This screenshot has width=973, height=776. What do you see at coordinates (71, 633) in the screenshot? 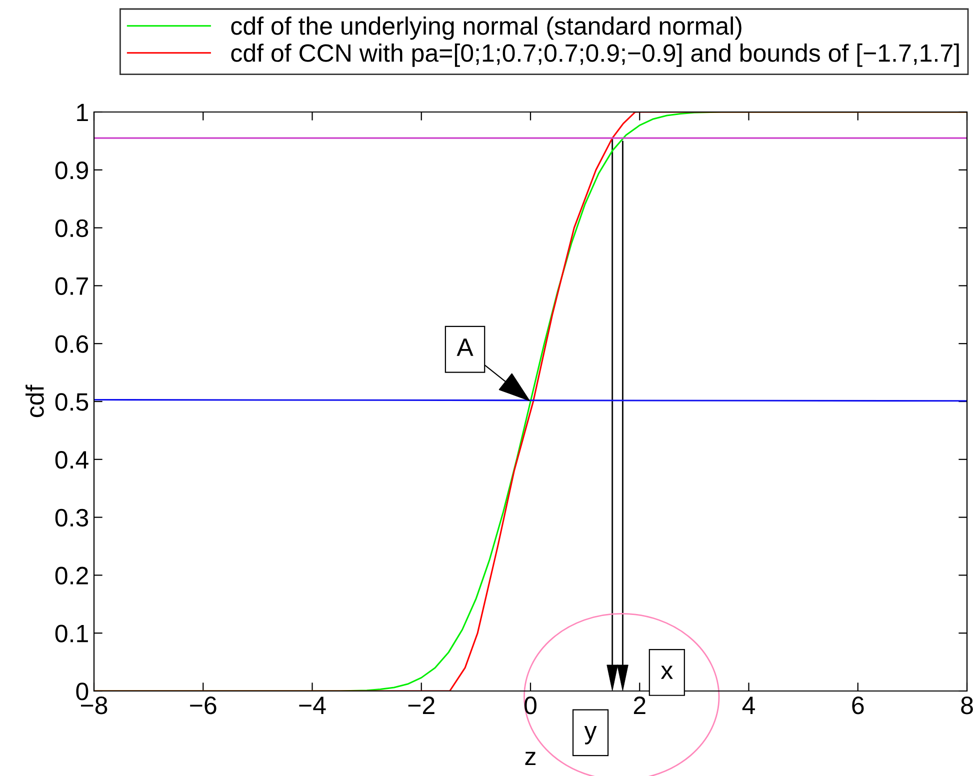
I see `y-tick-label: 0.1` at bounding box center [71, 633].